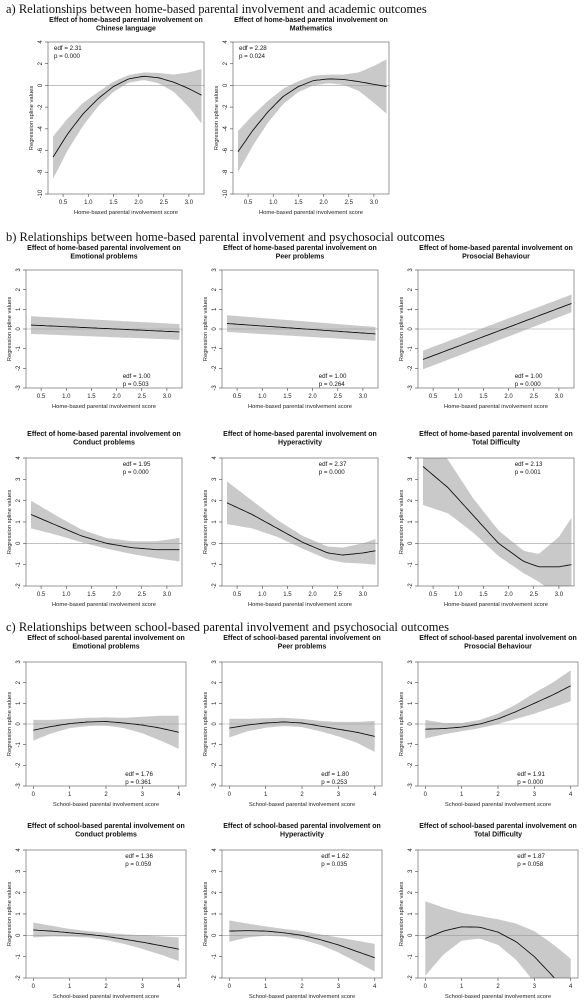 This screenshot has height=1000, width=587. I want to click on x-axis-label: School-based parental involvement score, so click(106, 997).